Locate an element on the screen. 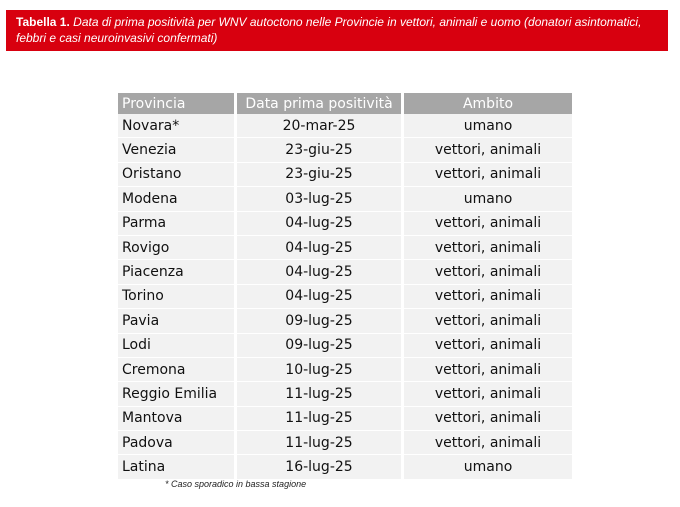  table-row: Piacenza 04-lug-25 vettori, animali is located at coordinates (345, 272).